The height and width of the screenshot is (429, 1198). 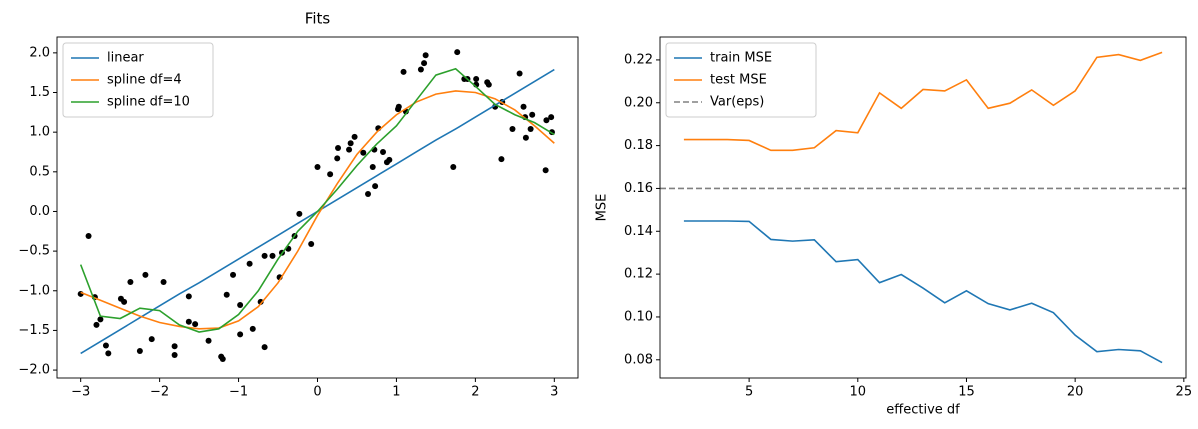 I want to click on legend-label: spline df=10, so click(x=148, y=102).